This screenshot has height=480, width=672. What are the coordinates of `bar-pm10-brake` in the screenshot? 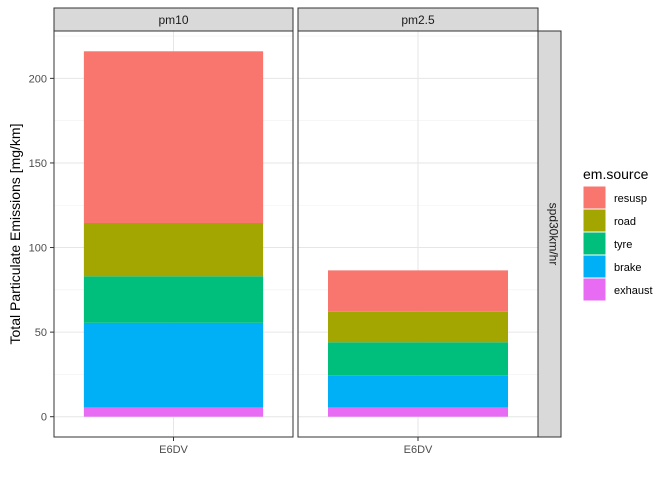 It's located at (173, 365).